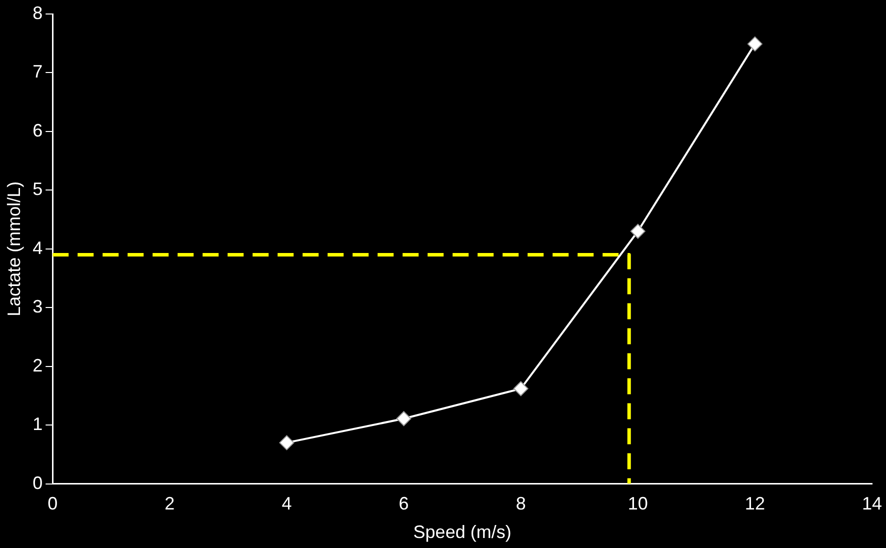 This screenshot has height=548, width=886. What do you see at coordinates (37, 12) in the screenshot?
I see `y-tick-label: 8` at bounding box center [37, 12].